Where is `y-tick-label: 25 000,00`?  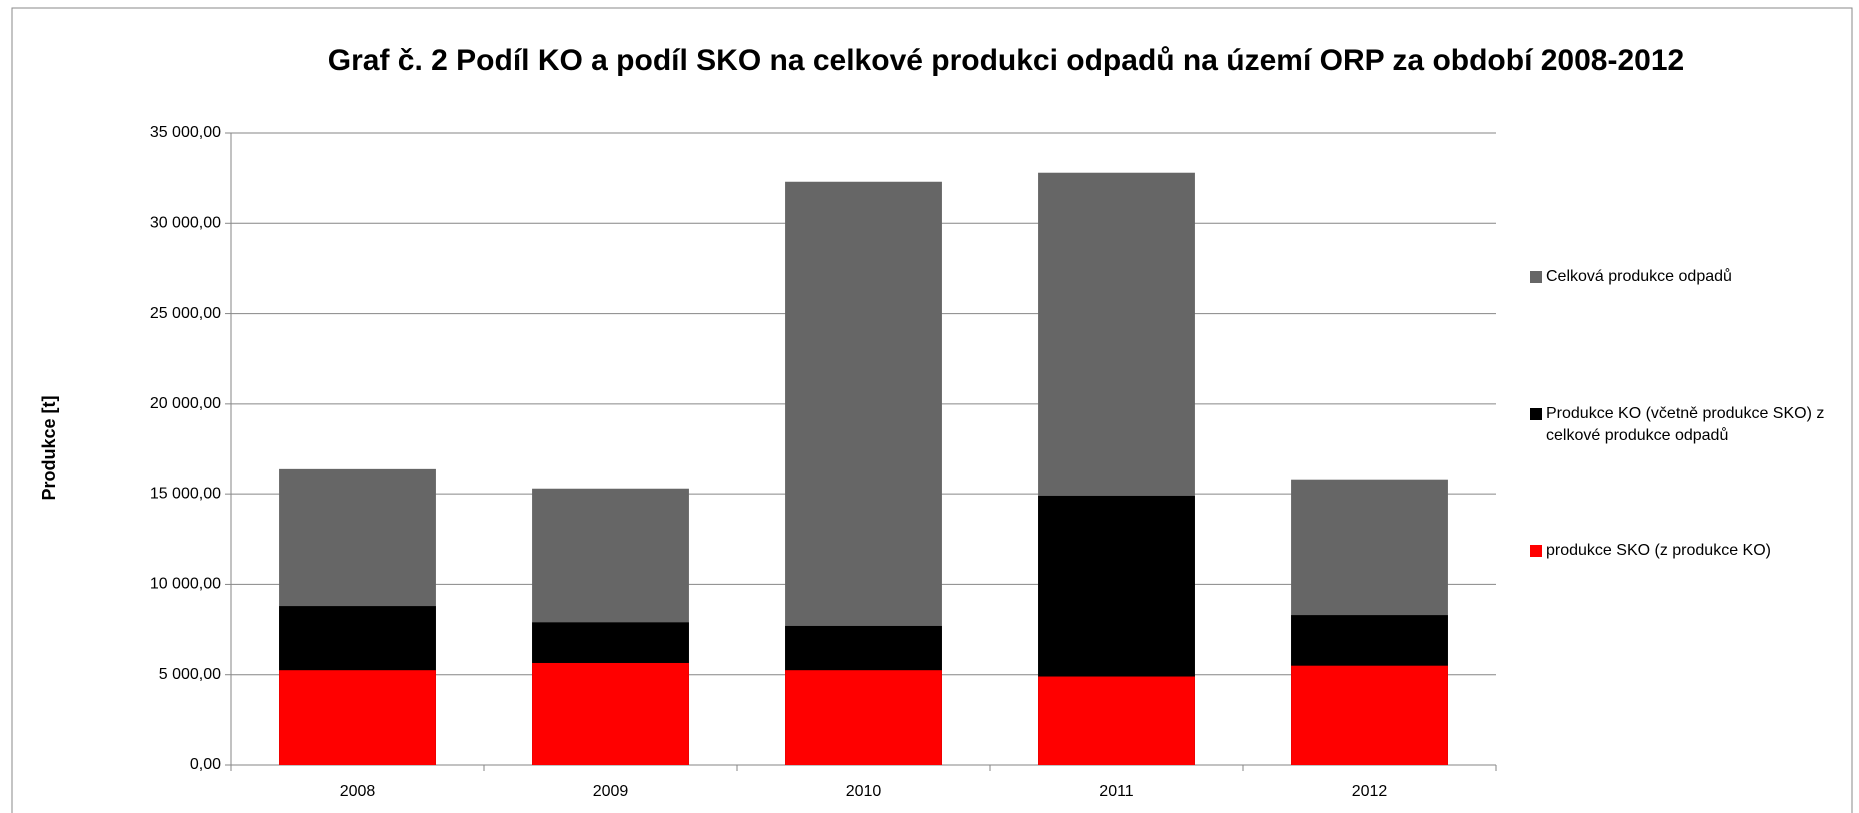 y-tick-label: 25 000,00 is located at coordinates (185, 313).